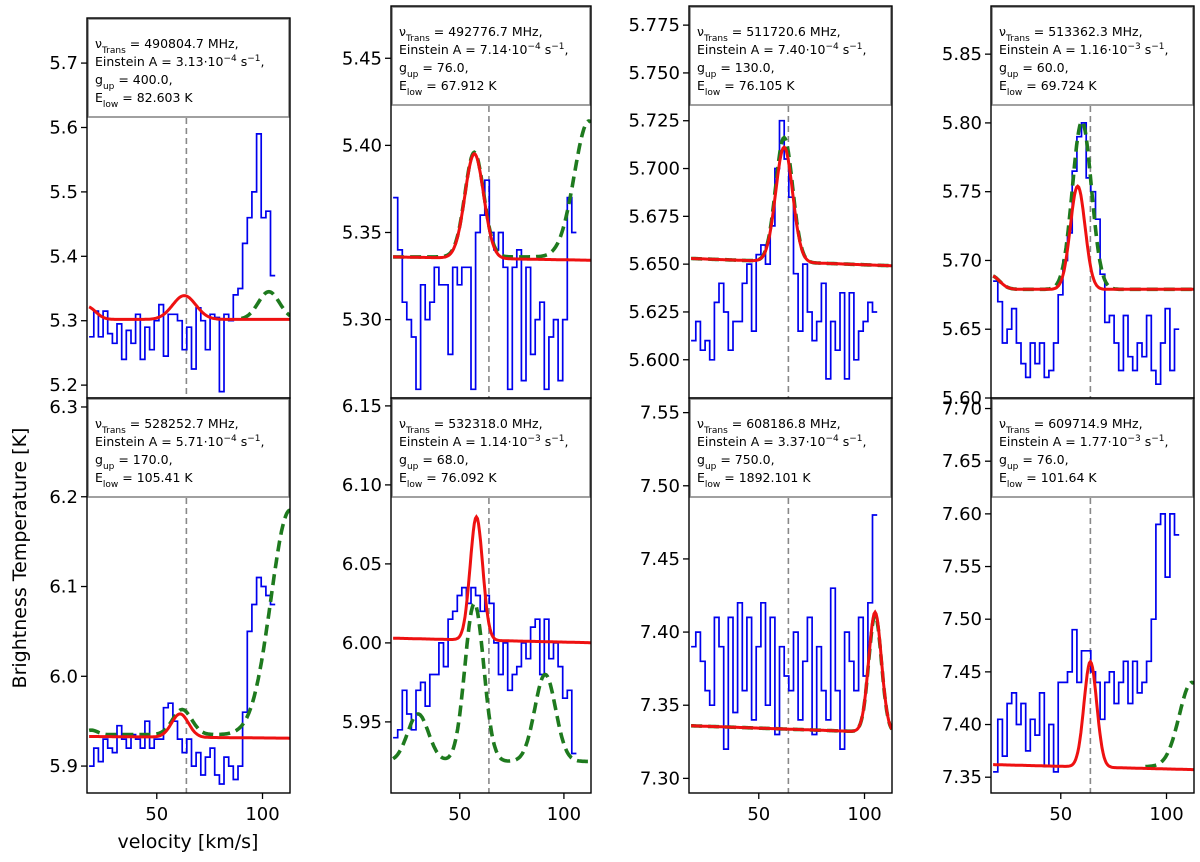 The height and width of the screenshot is (862, 1200). I want to click on y-tick-label: 7.65, so click(962, 461).